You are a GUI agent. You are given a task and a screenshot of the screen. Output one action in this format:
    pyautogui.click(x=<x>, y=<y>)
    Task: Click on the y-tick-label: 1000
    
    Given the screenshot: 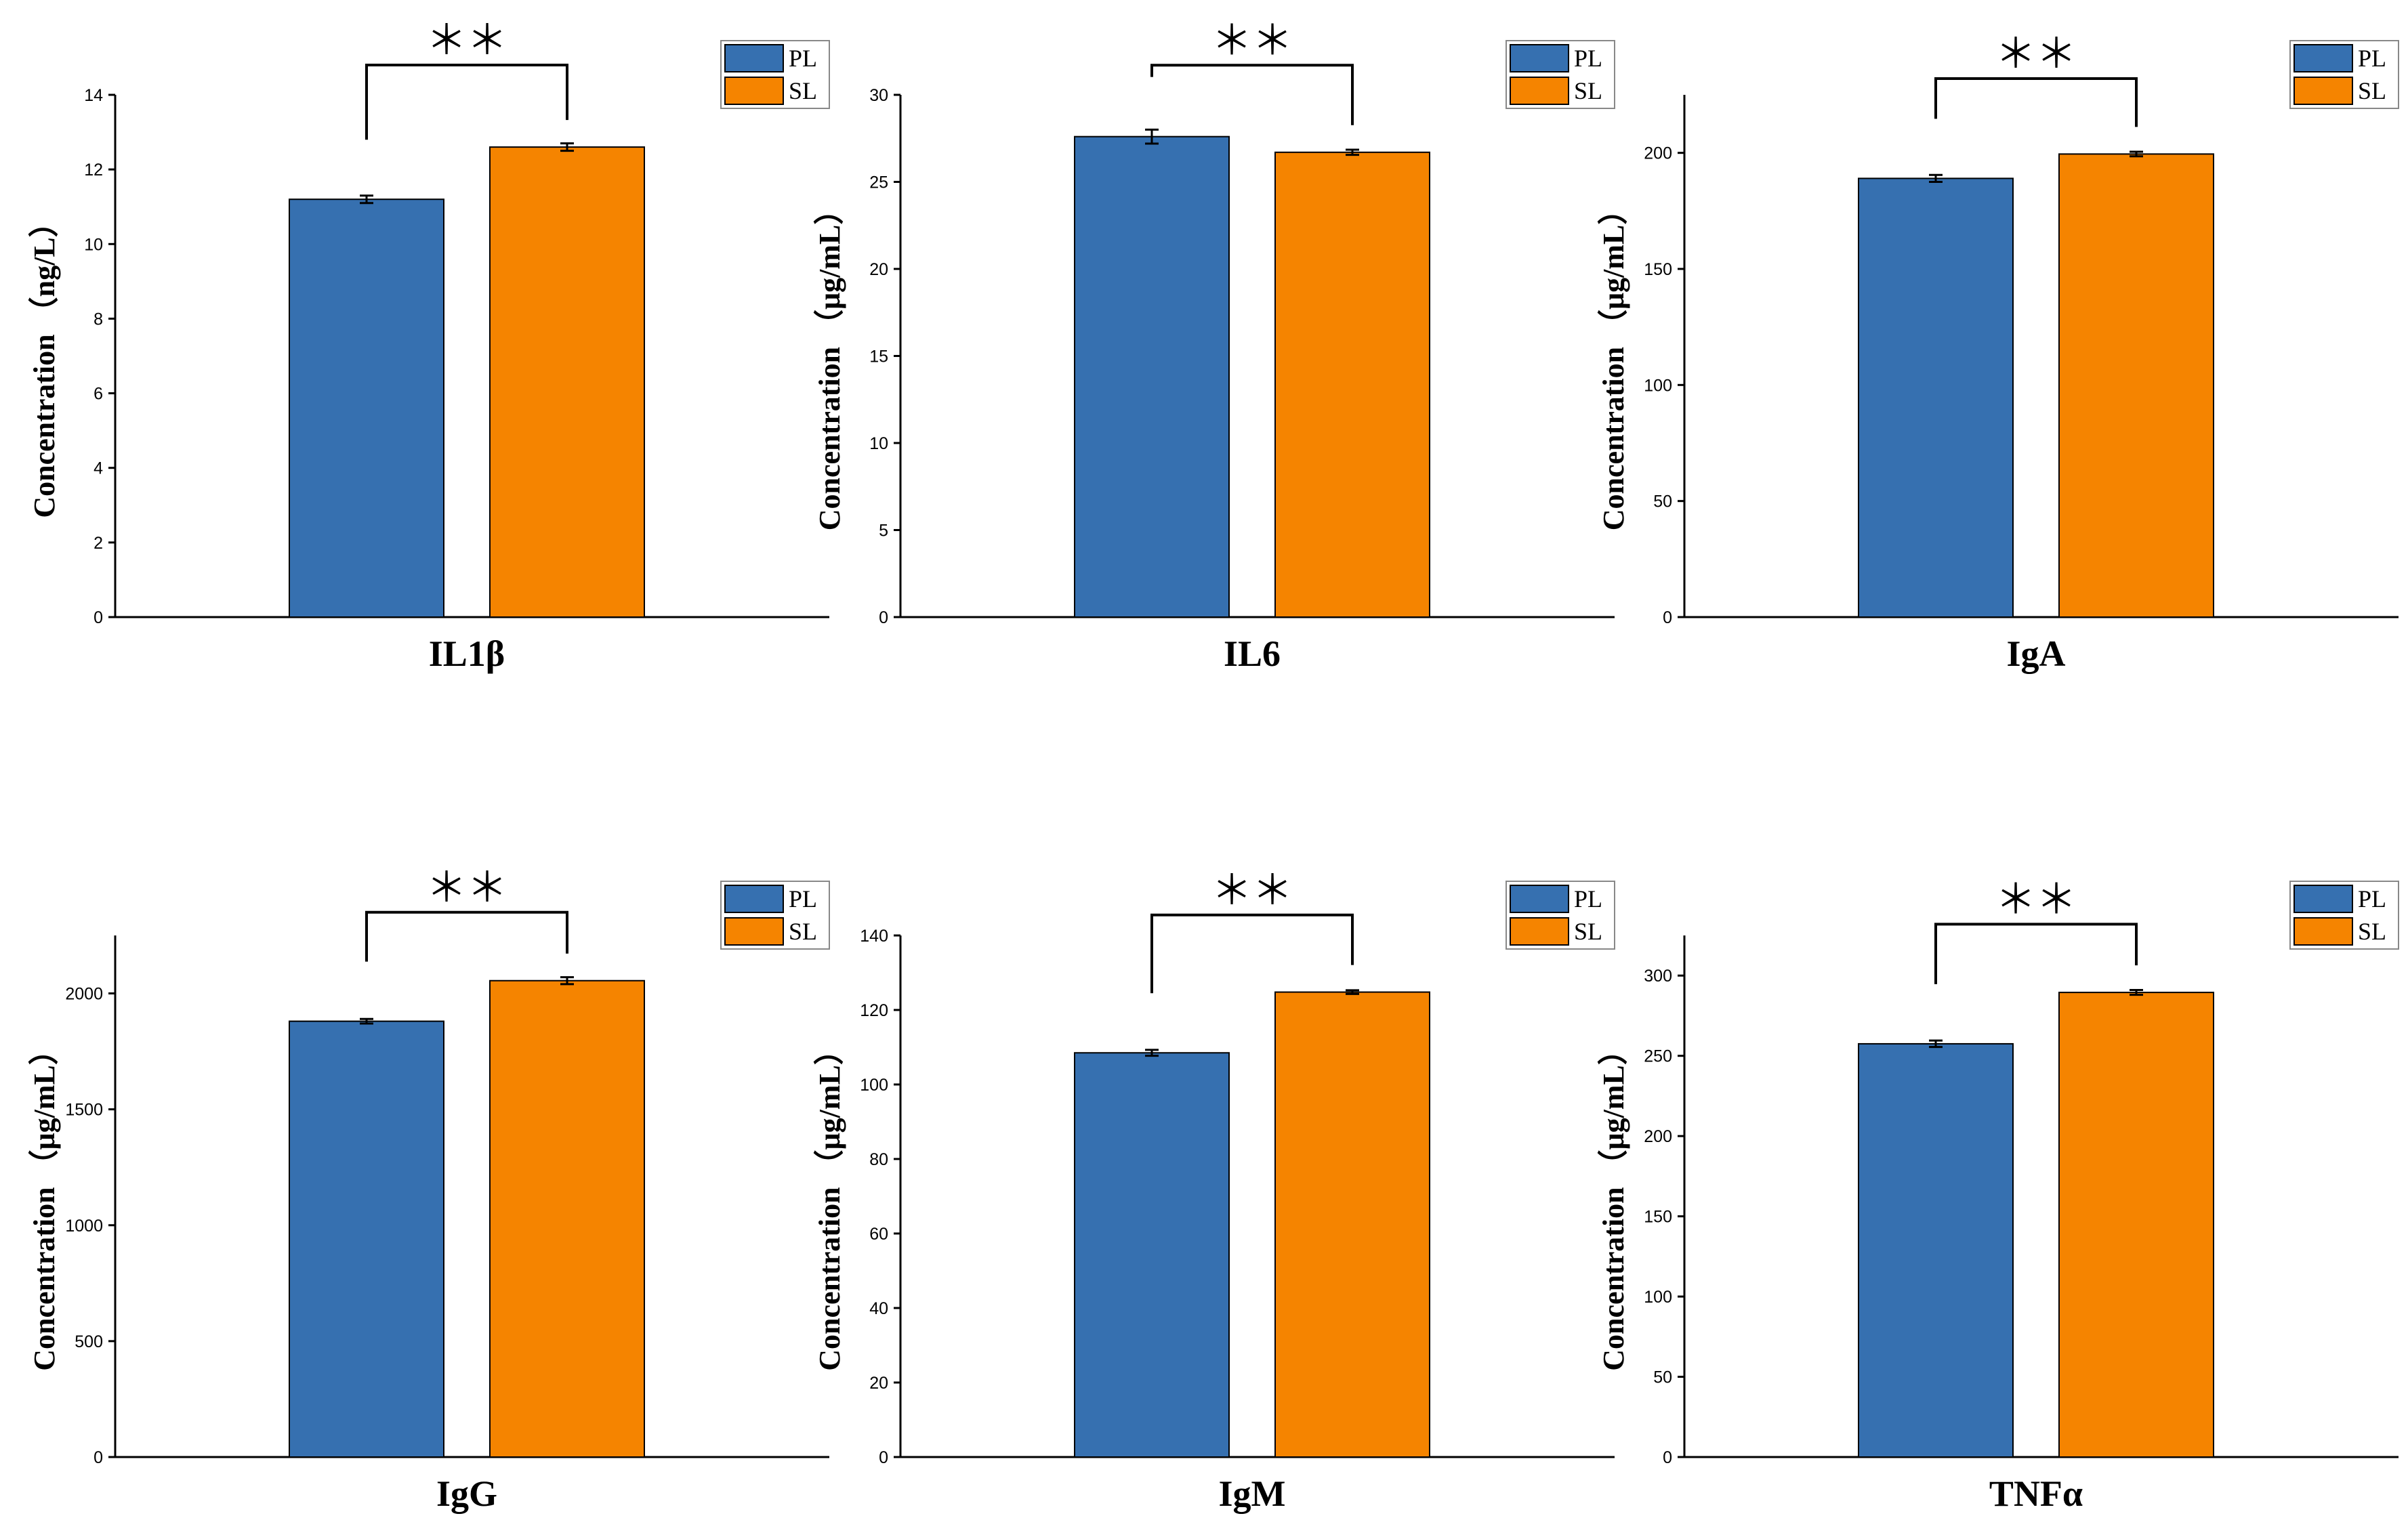 What is the action you would take?
    pyautogui.click(x=84, y=1226)
    